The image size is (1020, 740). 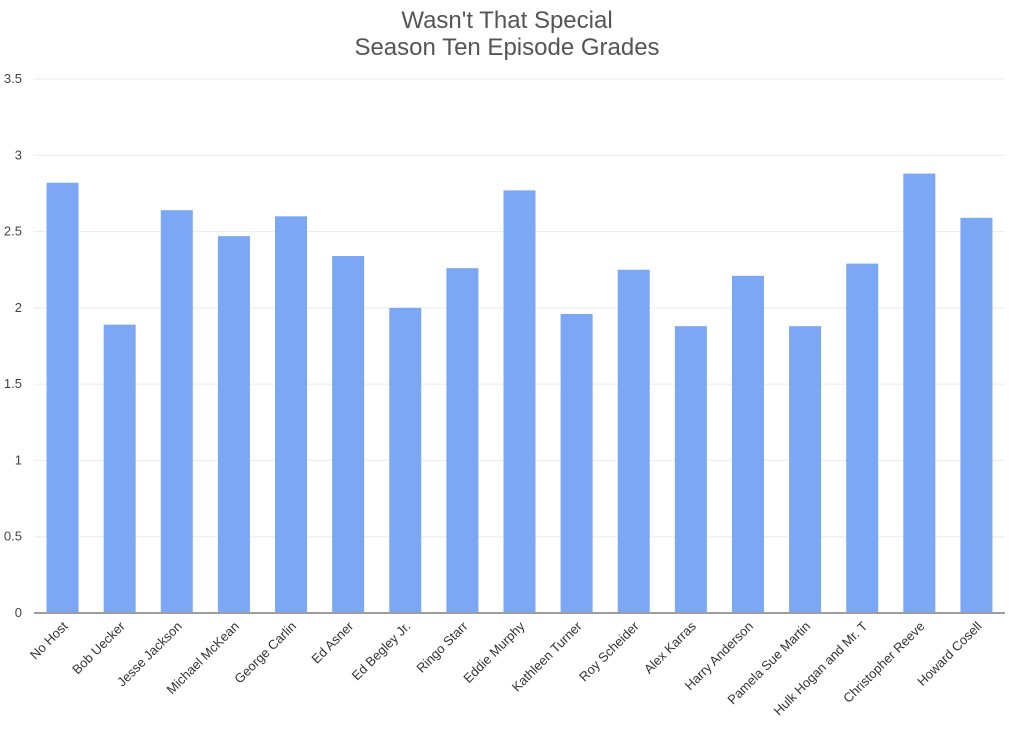 I want to click on y-tick-label: 2, so click(x=18, y=307).